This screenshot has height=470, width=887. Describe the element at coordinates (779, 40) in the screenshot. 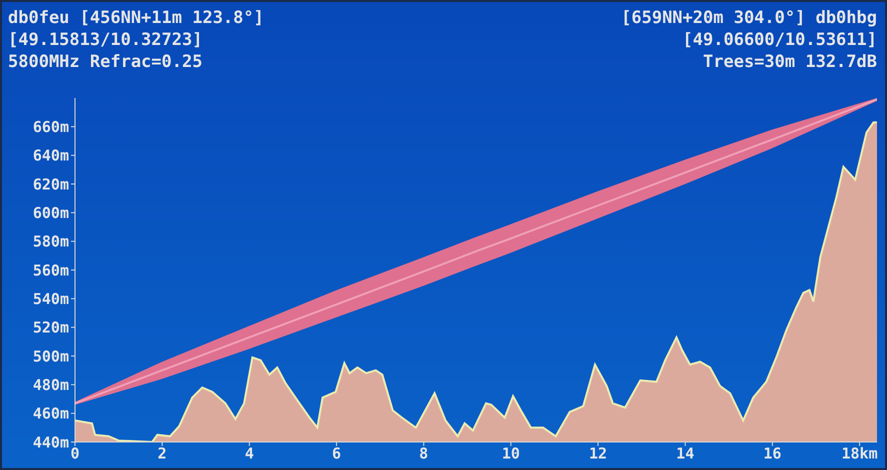

I see `text: [49.06600/10.53611]` at that location.